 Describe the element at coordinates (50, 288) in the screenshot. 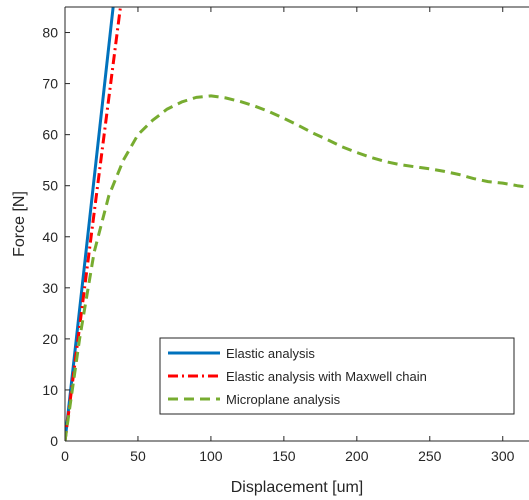

I see `y-tick-label: 30` at that location.